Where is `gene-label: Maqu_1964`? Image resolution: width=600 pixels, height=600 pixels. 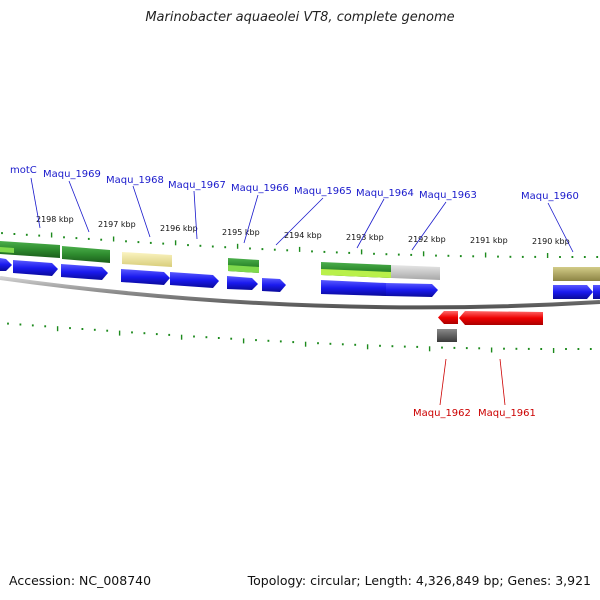
gene-label: Maqu_1964 is located at coordinates (385, 193).